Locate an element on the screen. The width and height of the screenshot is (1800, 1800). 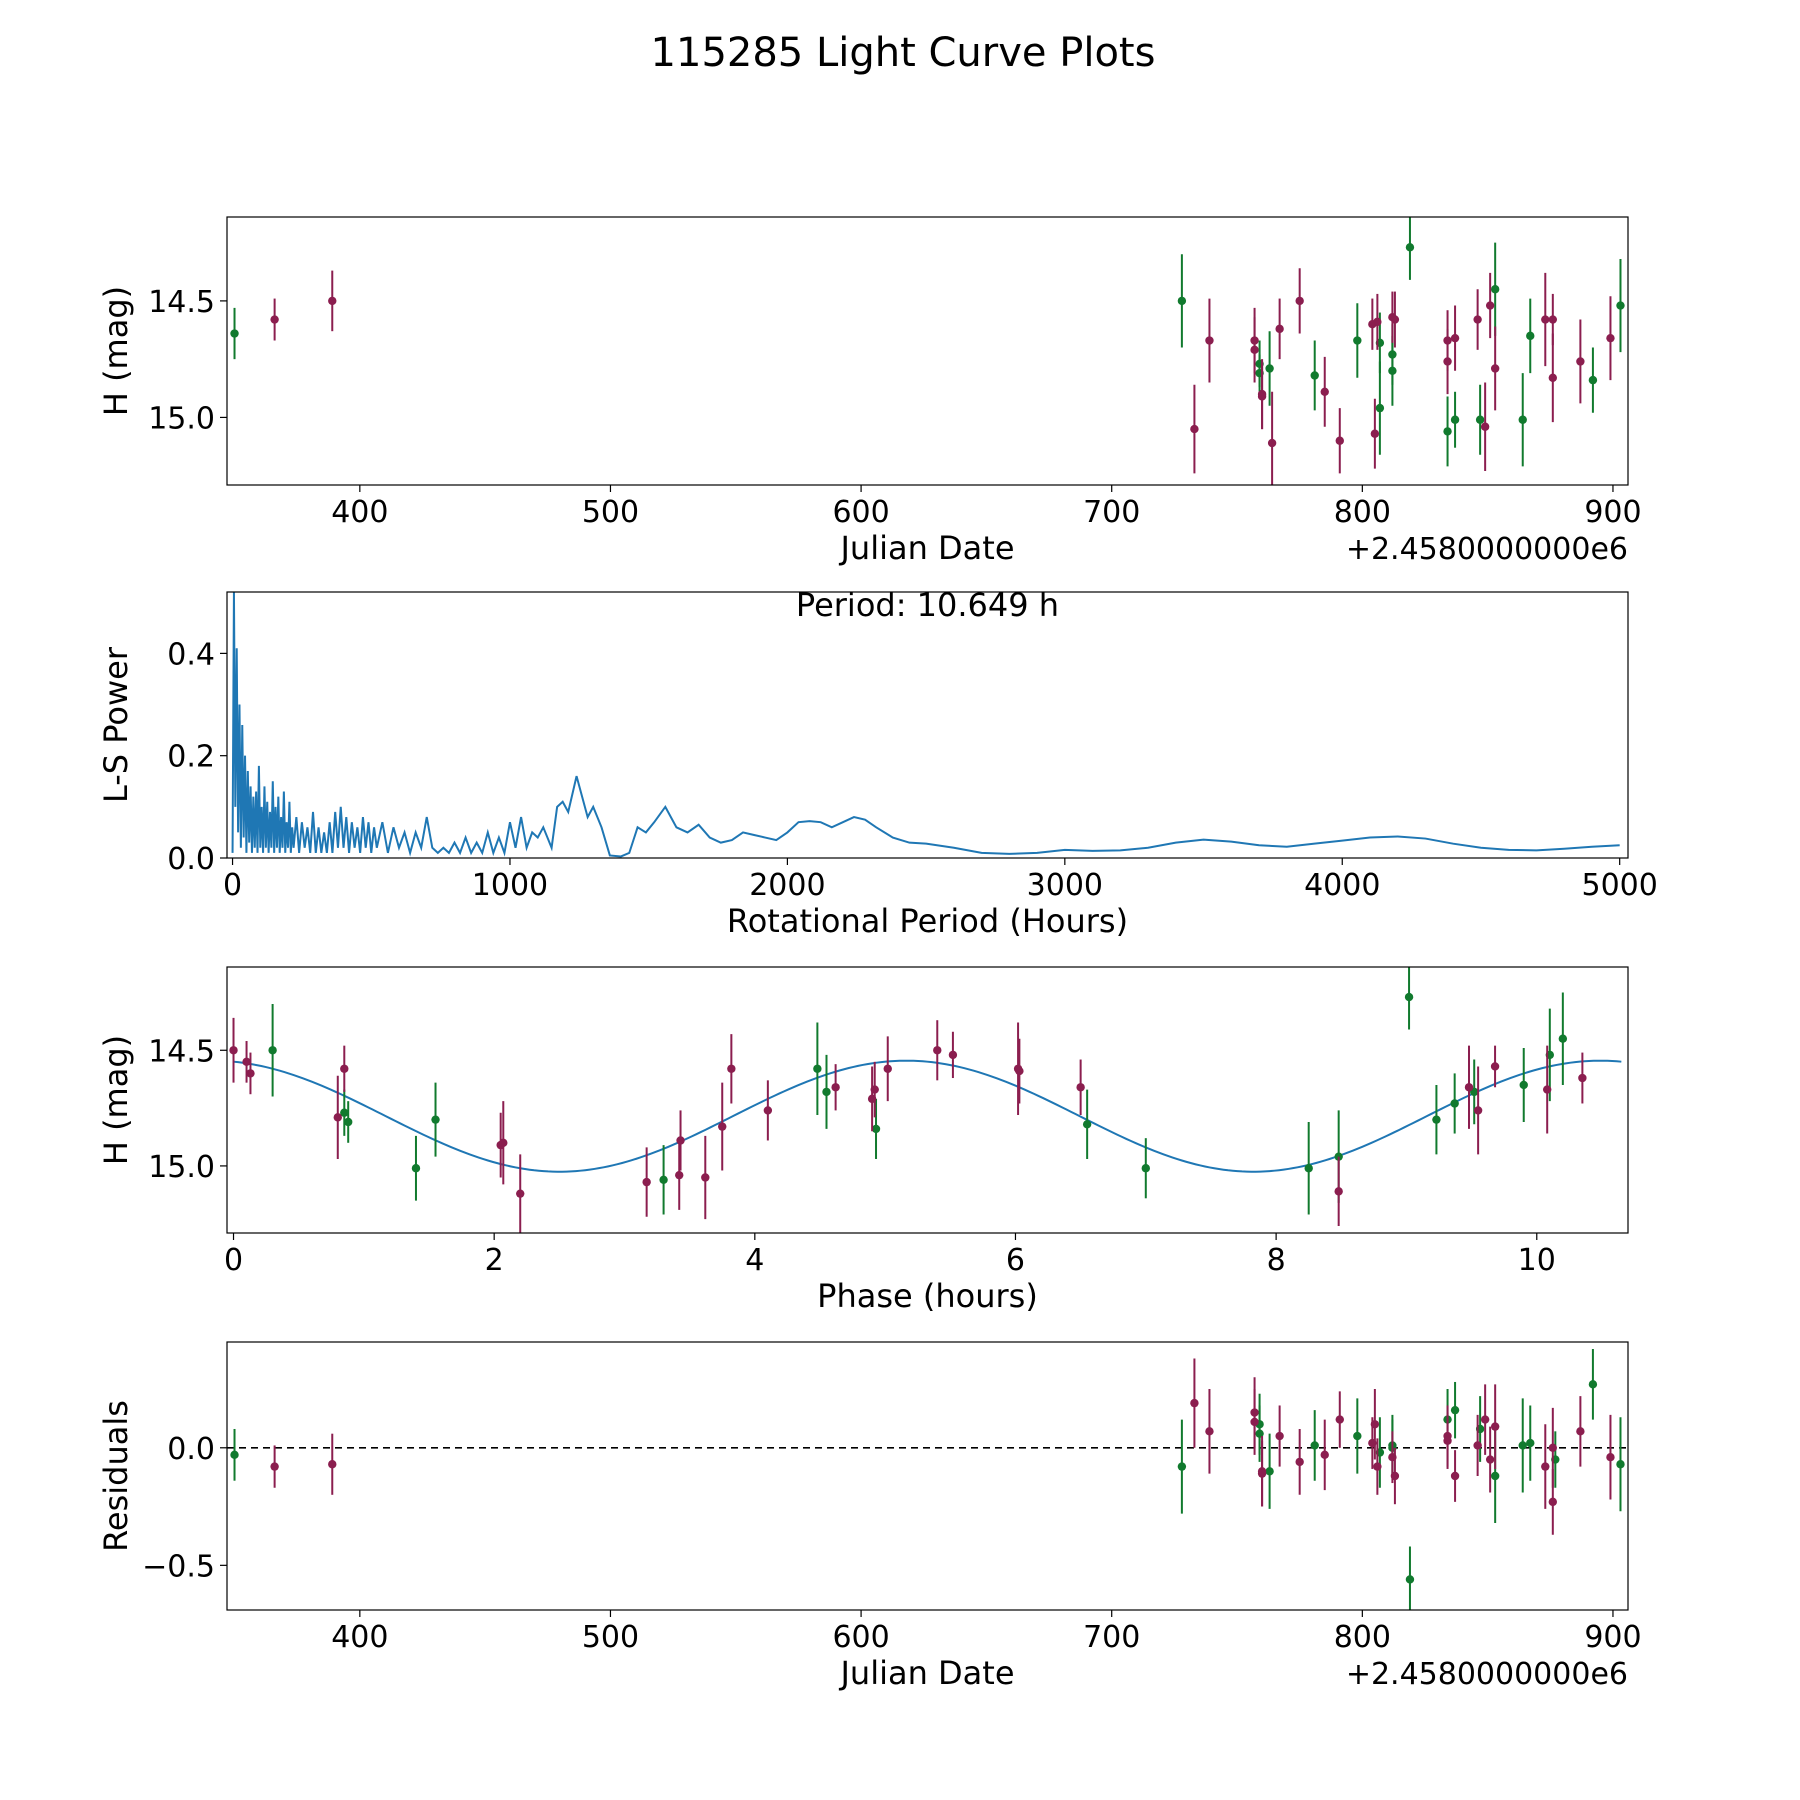
x-tick-label: 0 is located at coordinates (233, 1260).